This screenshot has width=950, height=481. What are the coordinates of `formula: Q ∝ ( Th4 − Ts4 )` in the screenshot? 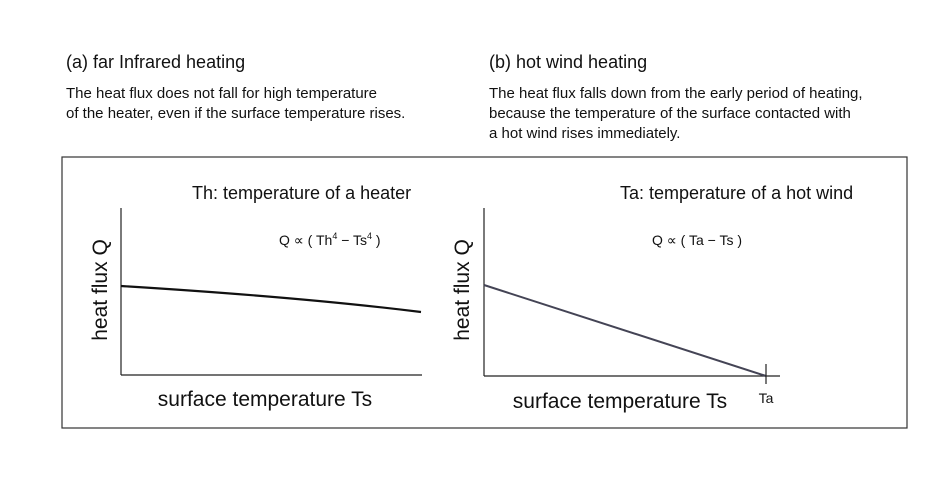 It's located at (330, 239).